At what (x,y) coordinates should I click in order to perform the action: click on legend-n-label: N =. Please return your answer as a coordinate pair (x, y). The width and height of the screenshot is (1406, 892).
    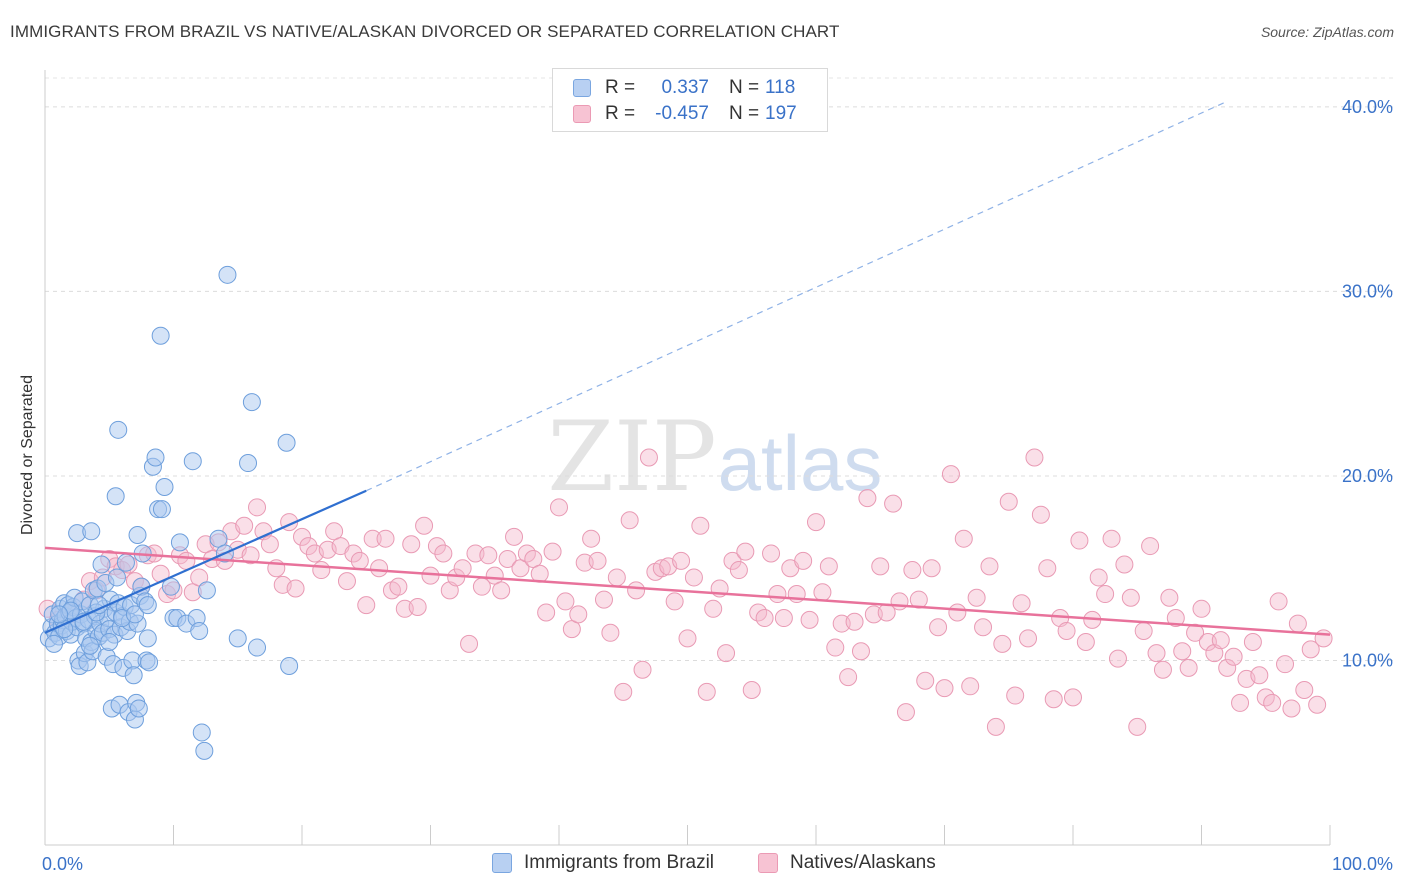
    Looking at the image, I should click on (744, 87).